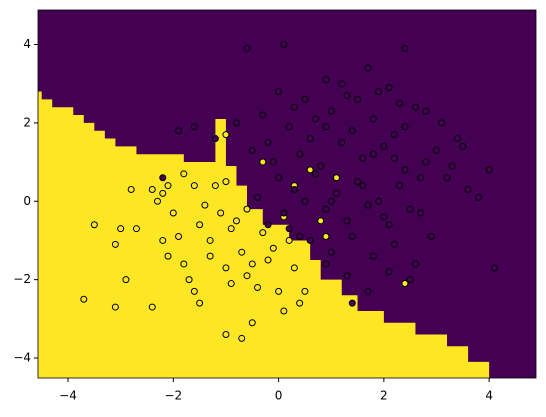 The image size is (546, 417). I want to click on x-tick-label: 0, so click(279, 396).